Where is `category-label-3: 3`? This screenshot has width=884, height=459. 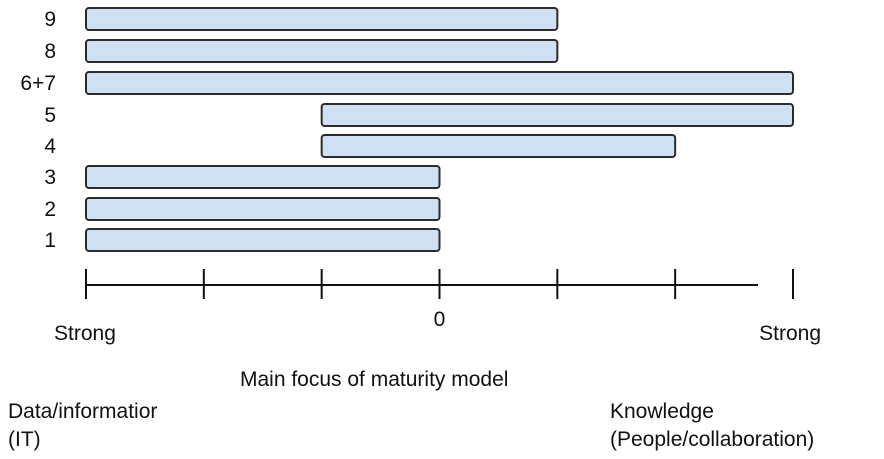 category-label-3: 3 is located at coordinates (50, 177).